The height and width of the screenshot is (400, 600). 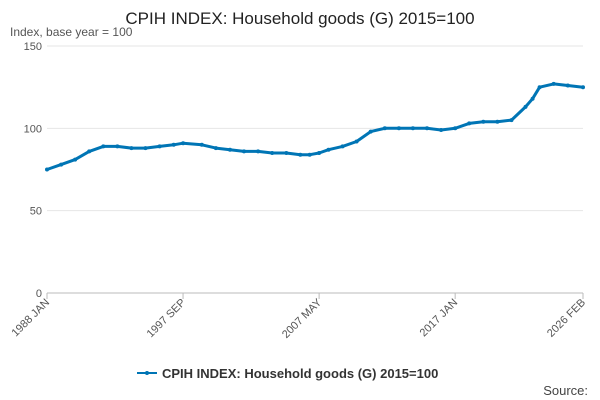 I want to click on y-tick-label: 0, so click(x=39, y=294).